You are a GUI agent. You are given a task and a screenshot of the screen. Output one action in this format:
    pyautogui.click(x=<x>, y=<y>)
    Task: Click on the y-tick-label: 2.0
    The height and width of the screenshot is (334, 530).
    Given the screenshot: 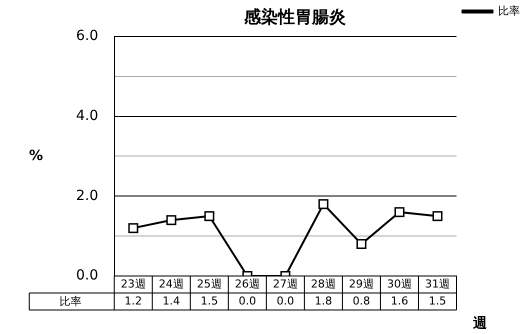 What is the action you would take?
    pyautogui.click(x=87, y=196)
    